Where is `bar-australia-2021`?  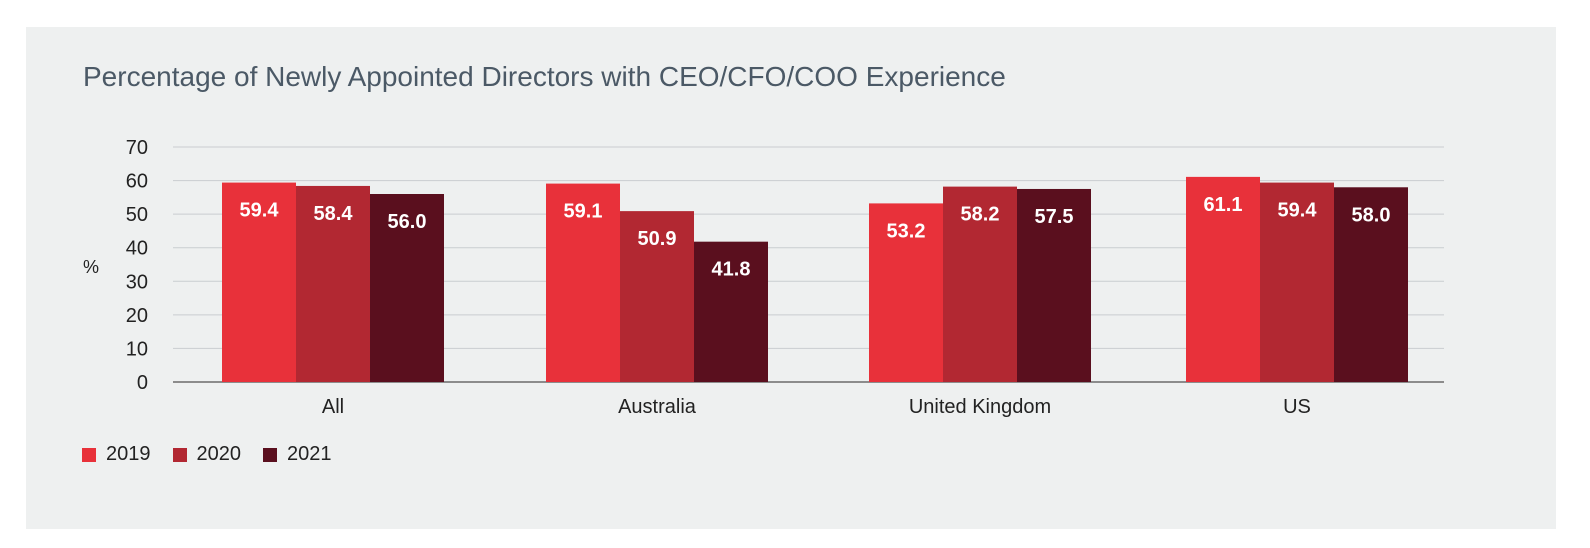 bar-australia-2021 is located at coordinates (731, 311).